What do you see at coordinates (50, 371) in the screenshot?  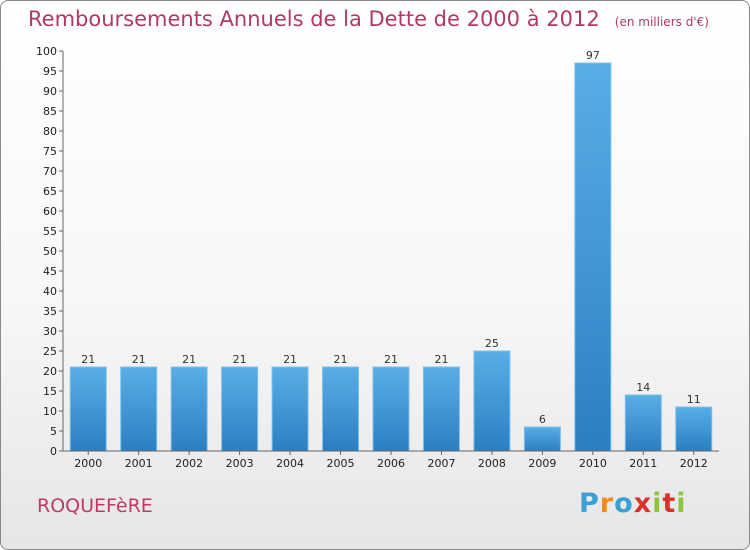 I see `y-tick-label: 20` at bounding box center [50, 371].